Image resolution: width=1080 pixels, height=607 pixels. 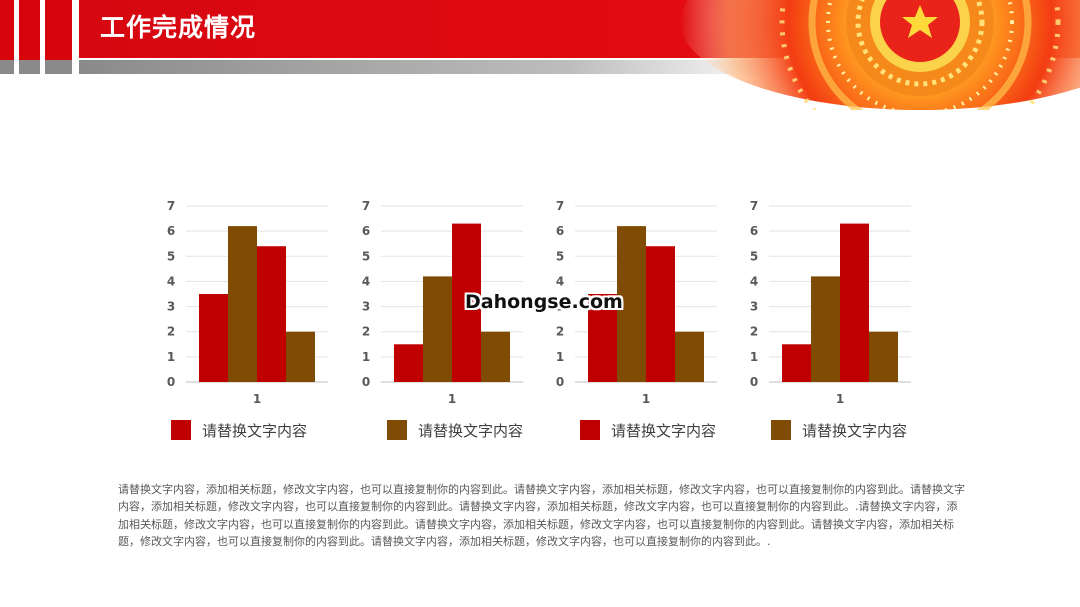 I want to click on bar-chart-3: 0 1 2 3 4 5 6 7 1, so click(x=644, y=305).